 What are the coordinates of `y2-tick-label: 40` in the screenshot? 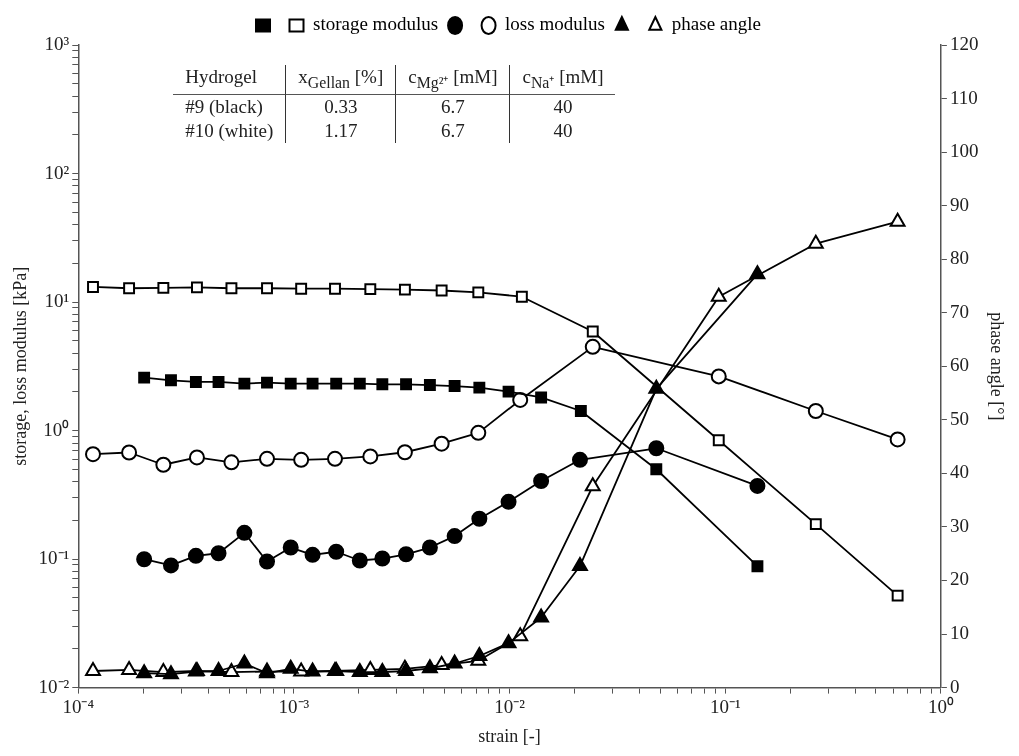 It's located at (959, 472).